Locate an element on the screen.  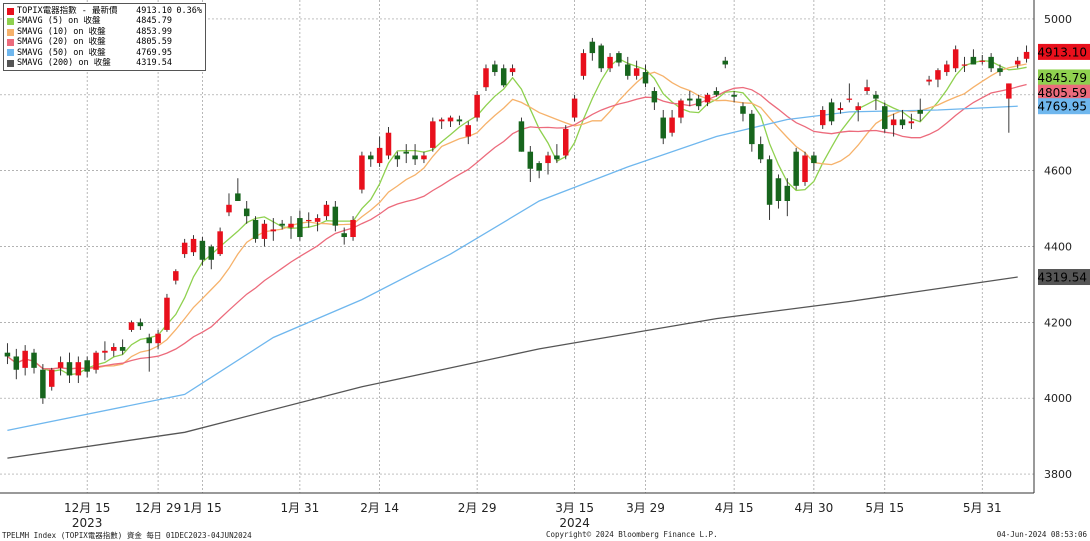
legend-row-sma20: SMAVG (20) on 收盤 4805.59 is located at coordinates (104, 42).